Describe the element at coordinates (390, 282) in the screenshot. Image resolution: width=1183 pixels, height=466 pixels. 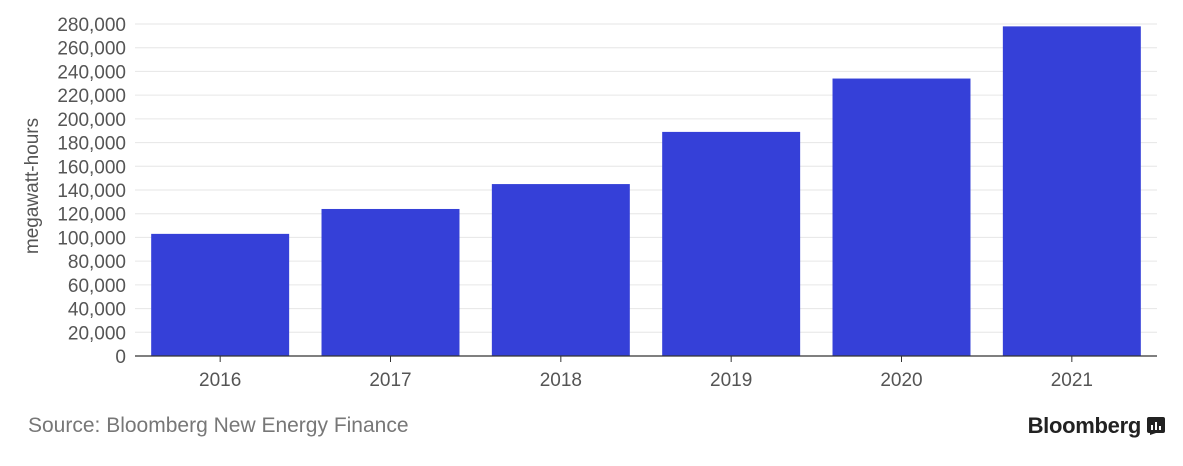
I see `bar-2017` at that location.